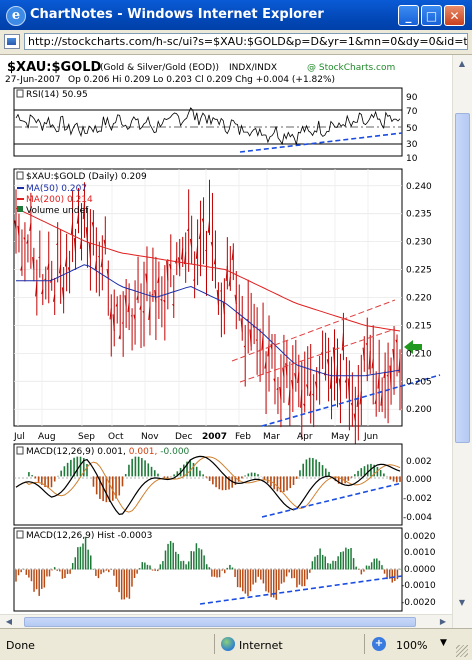 The height and width of the screenshot is (660, 472). I want to click on hist-label: MACD(12,26,9) Hist -0.0003, so click(89, 536).